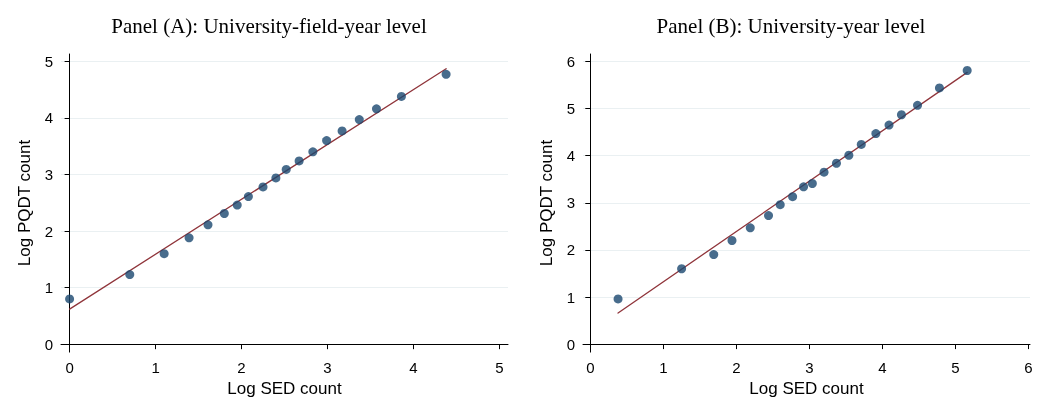 This screenshot has height=410, width=1060. Describe the element at coordinates (1028, 368) in the screenshot. I see `x-tick-label: 6` at that location.